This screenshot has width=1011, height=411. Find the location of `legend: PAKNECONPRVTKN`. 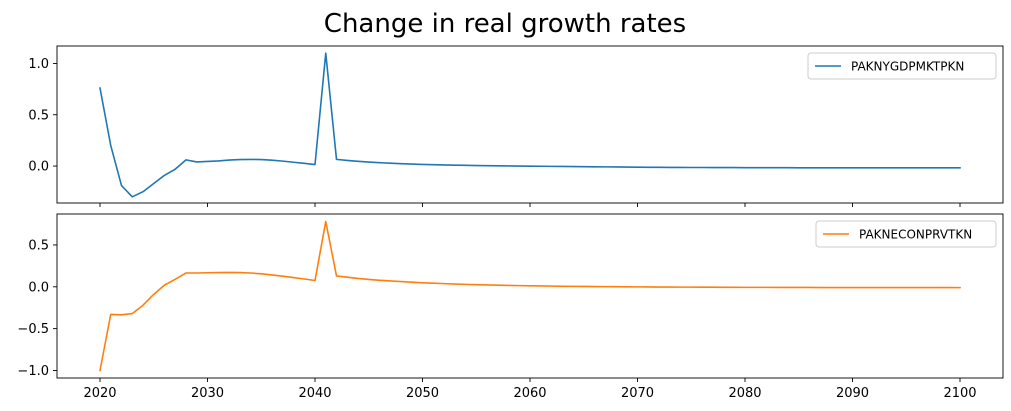

legend: PAKNECONPRVTKN is located at coordinates (906, 234).